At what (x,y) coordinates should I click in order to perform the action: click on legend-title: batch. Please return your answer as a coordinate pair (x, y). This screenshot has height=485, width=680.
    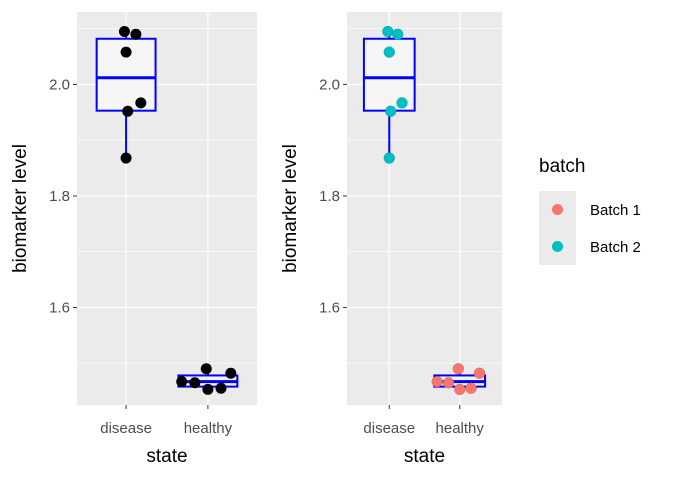
    Looking at the image, I should click on (562, 166).